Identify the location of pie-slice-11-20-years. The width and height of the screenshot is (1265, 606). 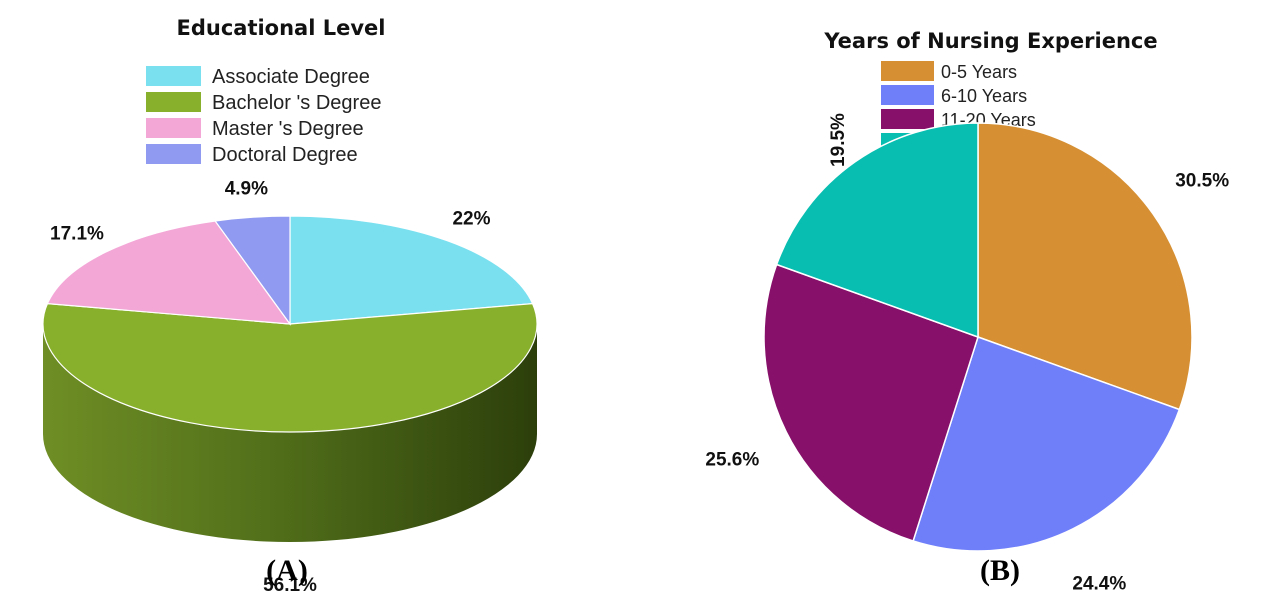
(871, 402).